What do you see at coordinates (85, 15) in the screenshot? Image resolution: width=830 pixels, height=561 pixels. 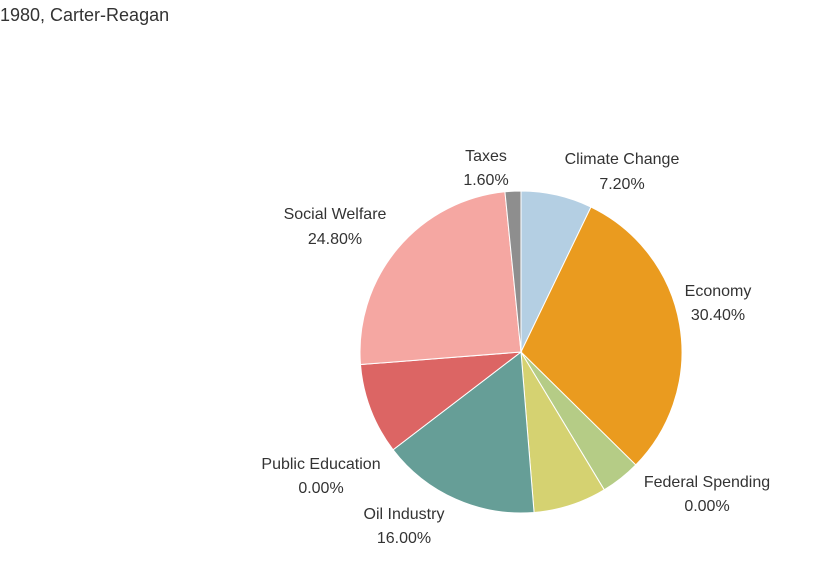 I see `chart-title: 1980, Carter-Reagan` at bounding box center [85, 15].